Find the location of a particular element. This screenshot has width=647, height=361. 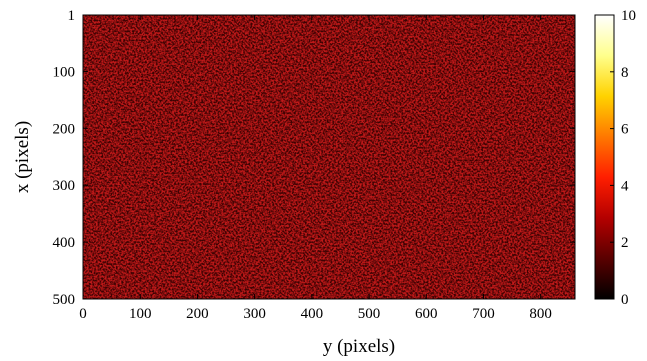

x-tick-label: 400 is located at coordinates (312, 314).